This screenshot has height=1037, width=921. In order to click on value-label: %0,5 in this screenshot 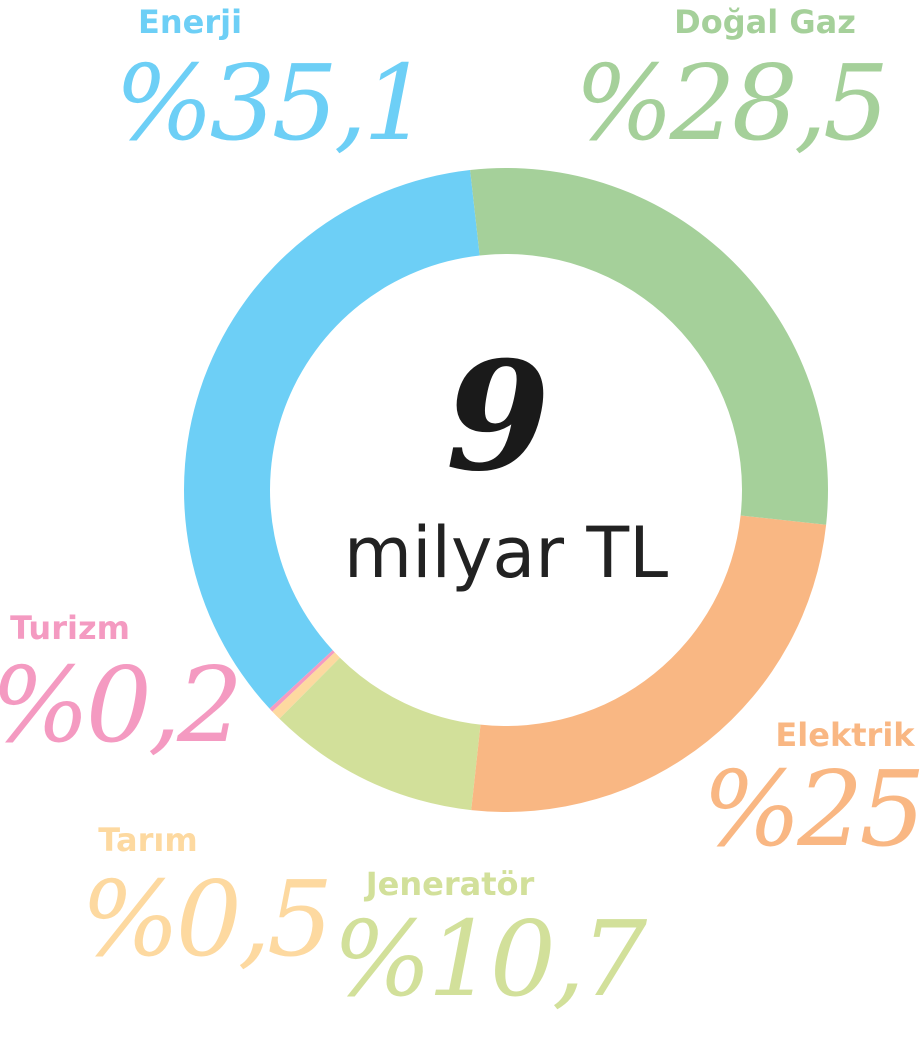, I will do `click(205, 919)`.